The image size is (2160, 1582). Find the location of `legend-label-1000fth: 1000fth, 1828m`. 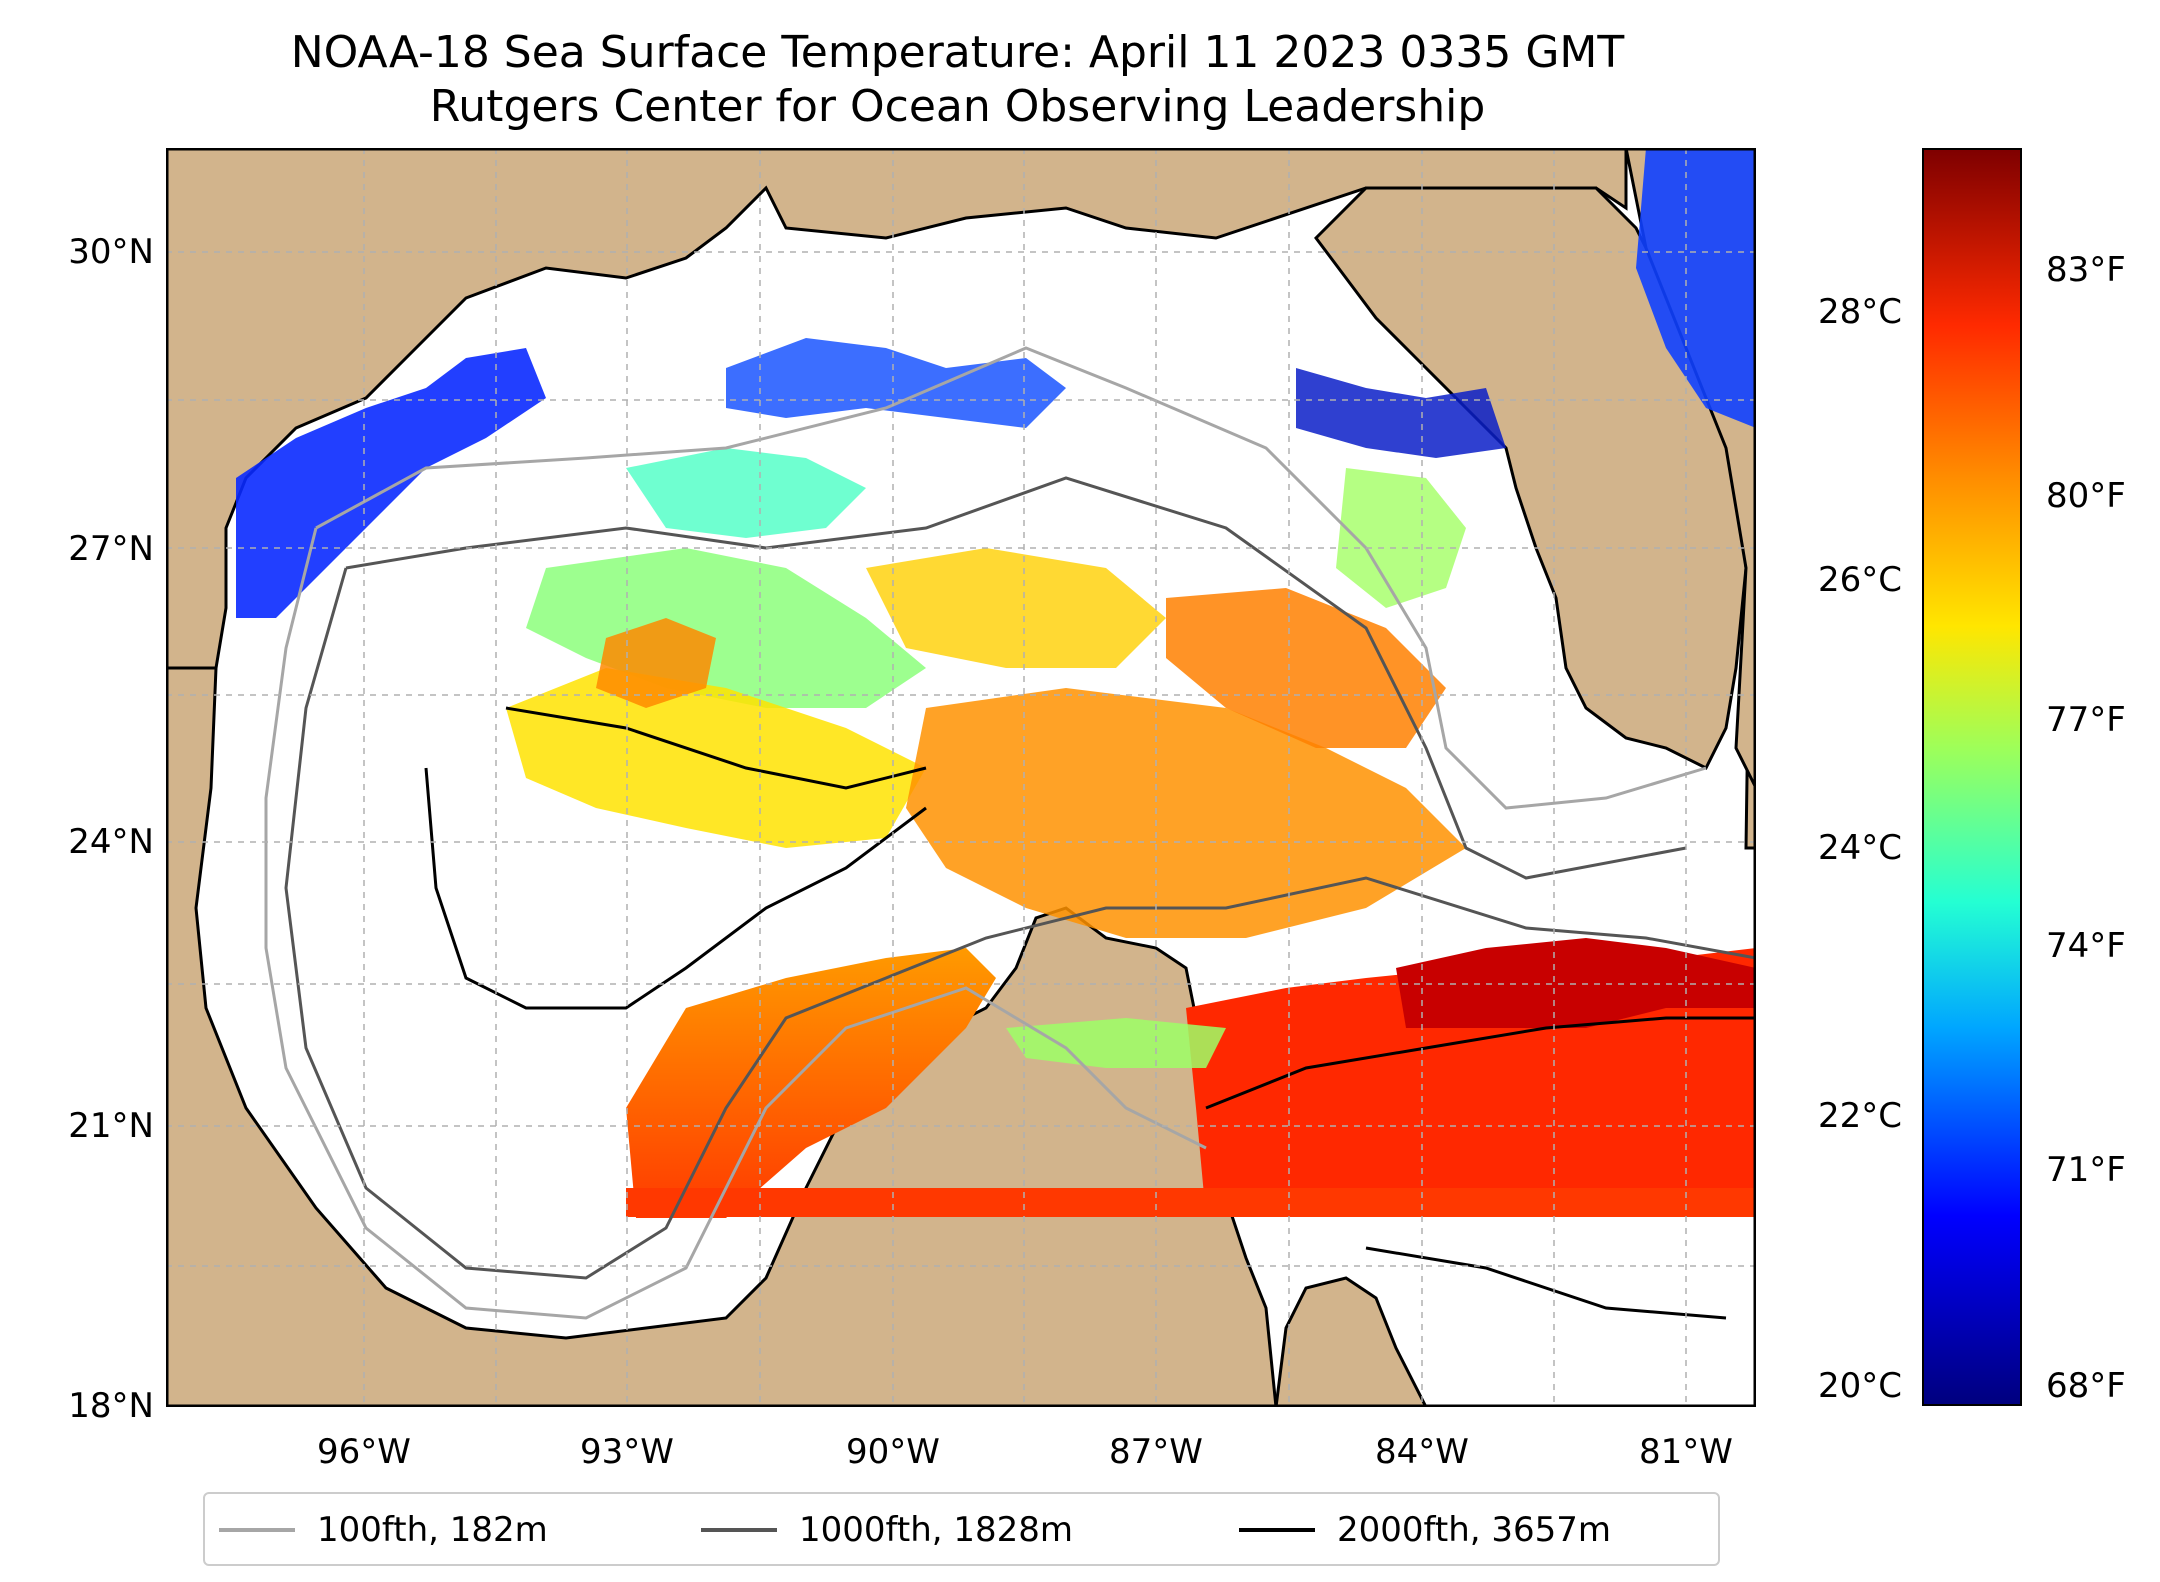

legend-label-1000fth: 1000fth, 1828m is located at coordinates (936, 1530).